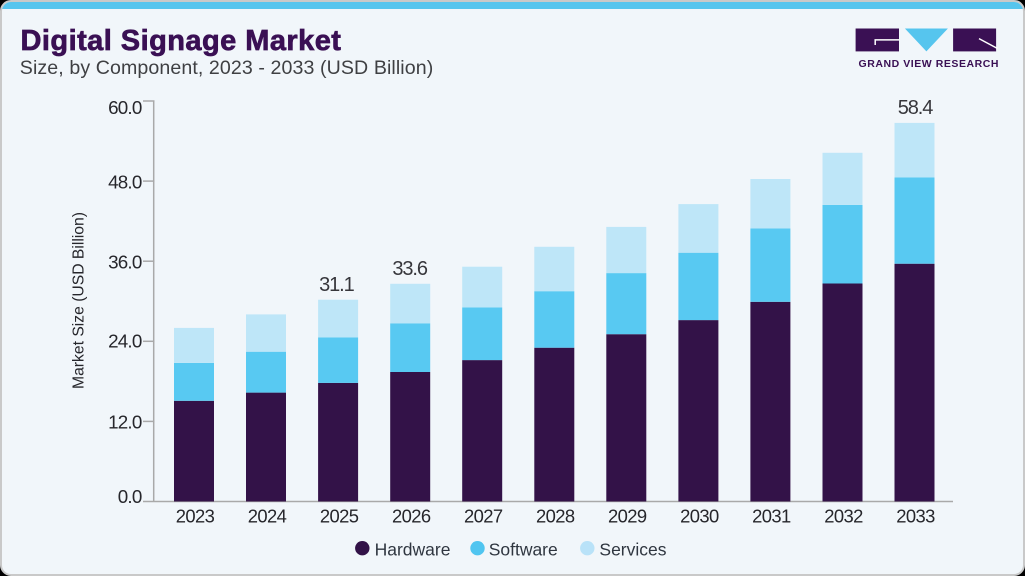 The height and width of the screenshot is (576, 1025). What do you see at coordinates (125, 262) in the screenshot?
I see `svg-text: 36.0` at bounding box center [125, 262].